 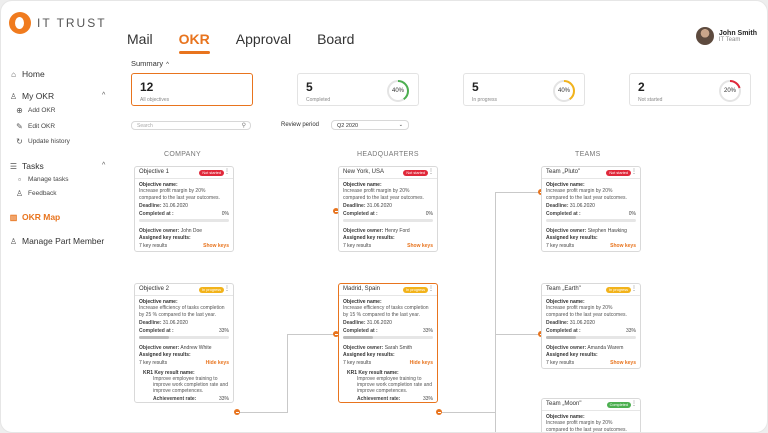 I want to click on card-title: Objective 1, so click(x=154, y=172).